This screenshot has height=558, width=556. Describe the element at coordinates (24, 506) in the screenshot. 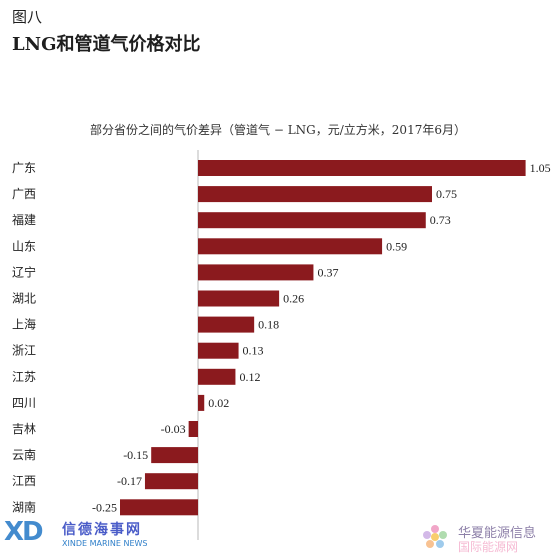

I see `category-label: 湖南` at that location.